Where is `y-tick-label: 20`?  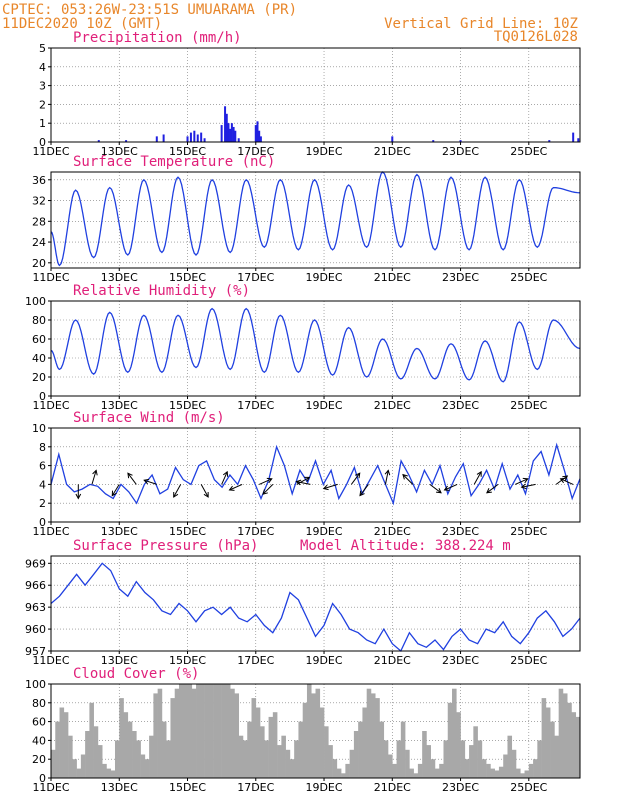 y-tick-label: 20 is located at coordinates (39, 759).